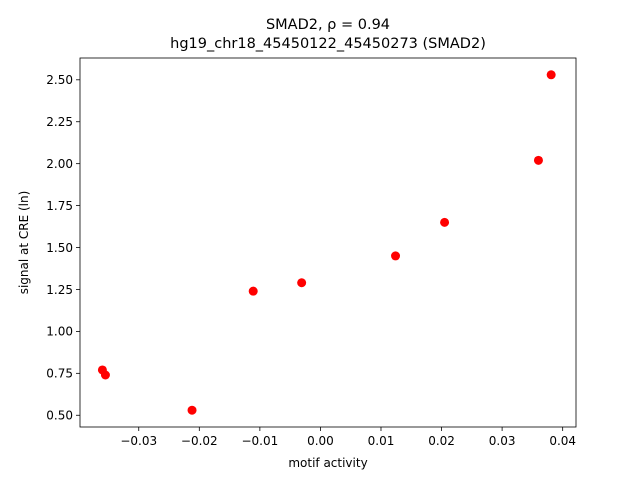  Describe the element at coordinates (441, 441) in the screenshot. I see `x-tick-label-5: 0.02` at that location.